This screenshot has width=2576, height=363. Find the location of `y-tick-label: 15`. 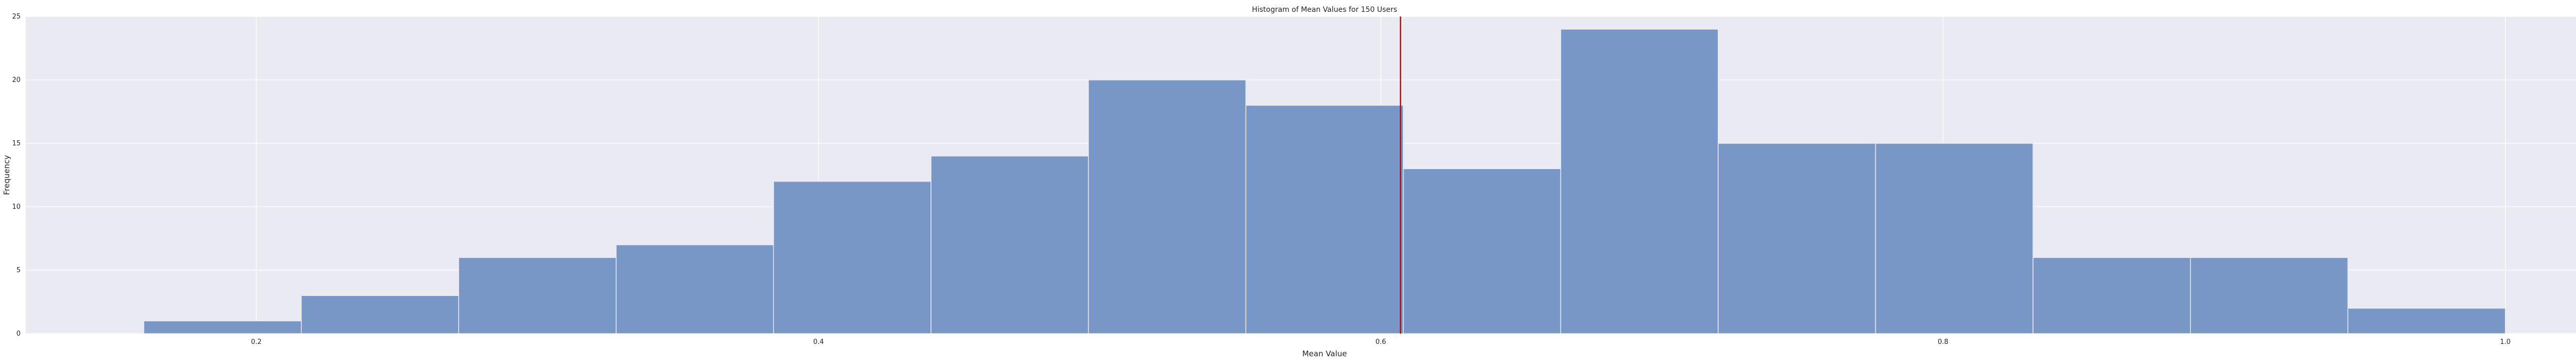

y-tick-label: 15 is located at coordinates (16, 143).